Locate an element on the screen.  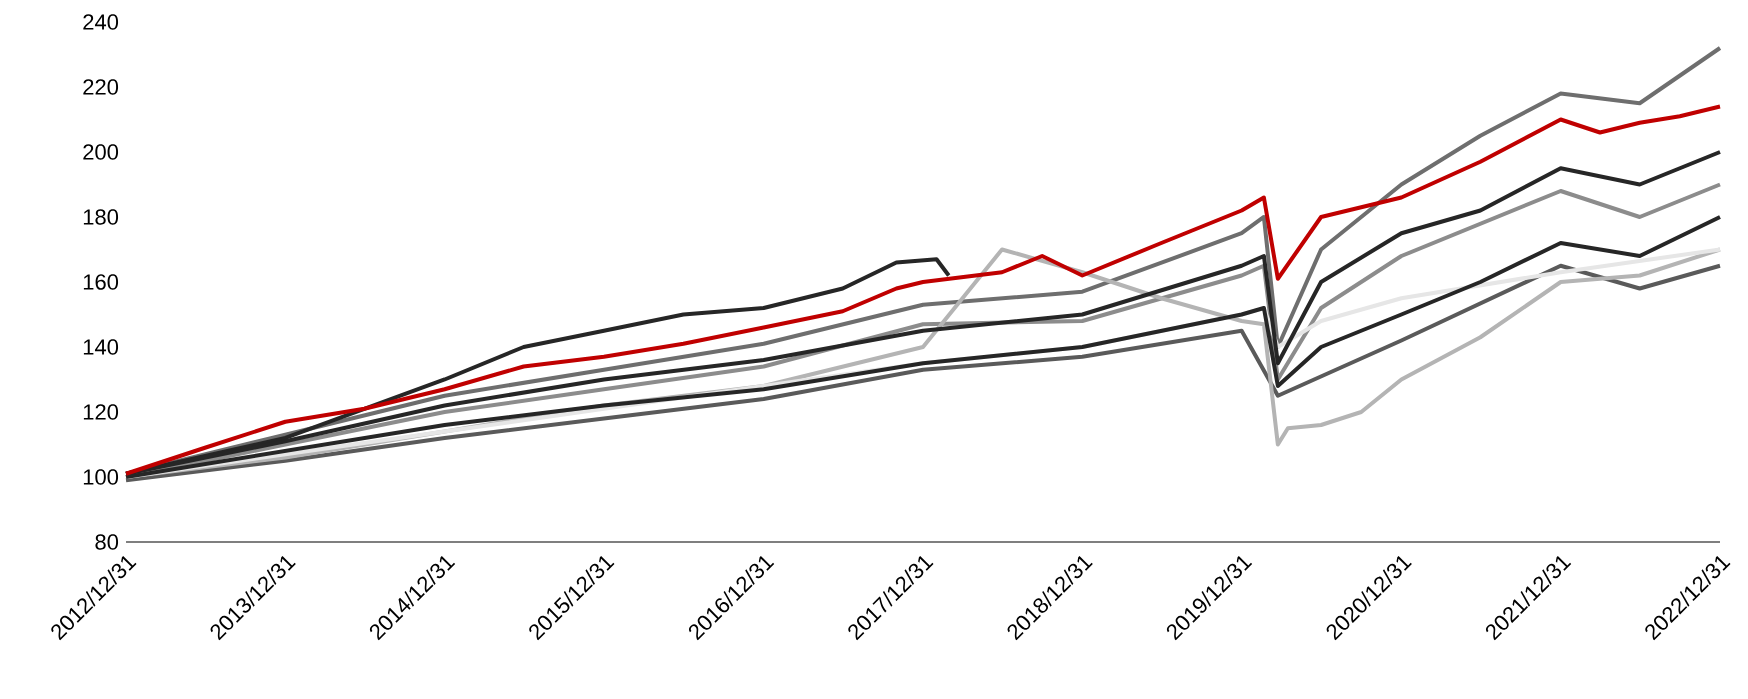
y-tick-label: 160 is located at coordinates (101, 282).